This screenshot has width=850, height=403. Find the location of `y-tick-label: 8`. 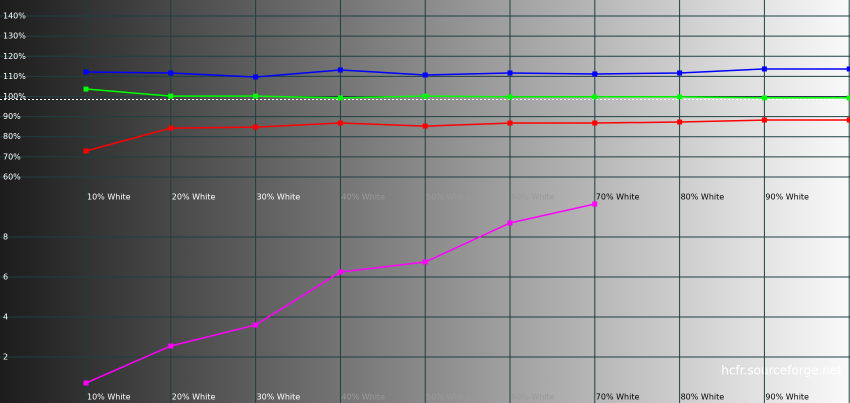

y-tick-label: 8 is located at coordinates (5, 237).